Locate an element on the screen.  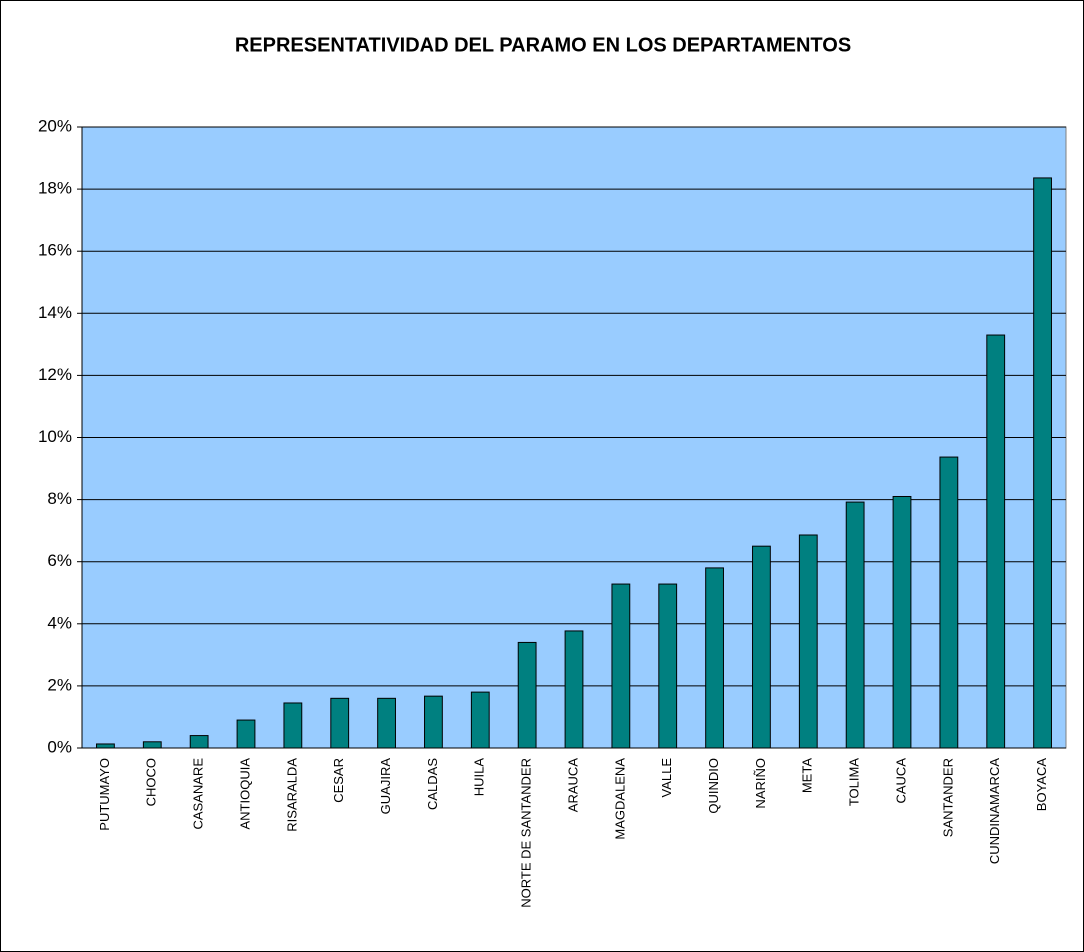
y-tick-label: 8% is located at coordinates (59, 498).